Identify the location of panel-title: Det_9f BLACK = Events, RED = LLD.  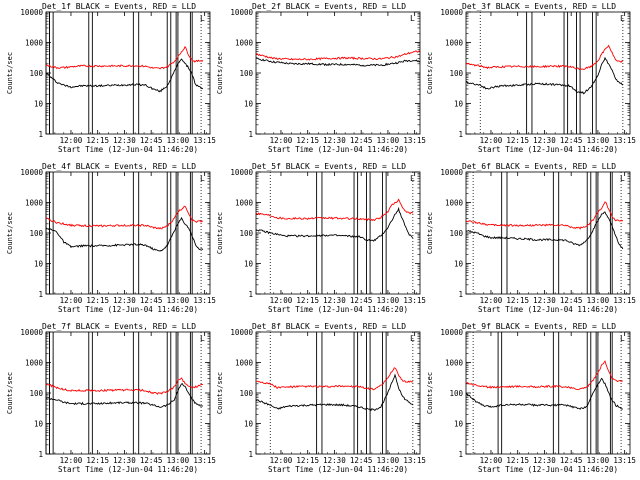
(539, 326).